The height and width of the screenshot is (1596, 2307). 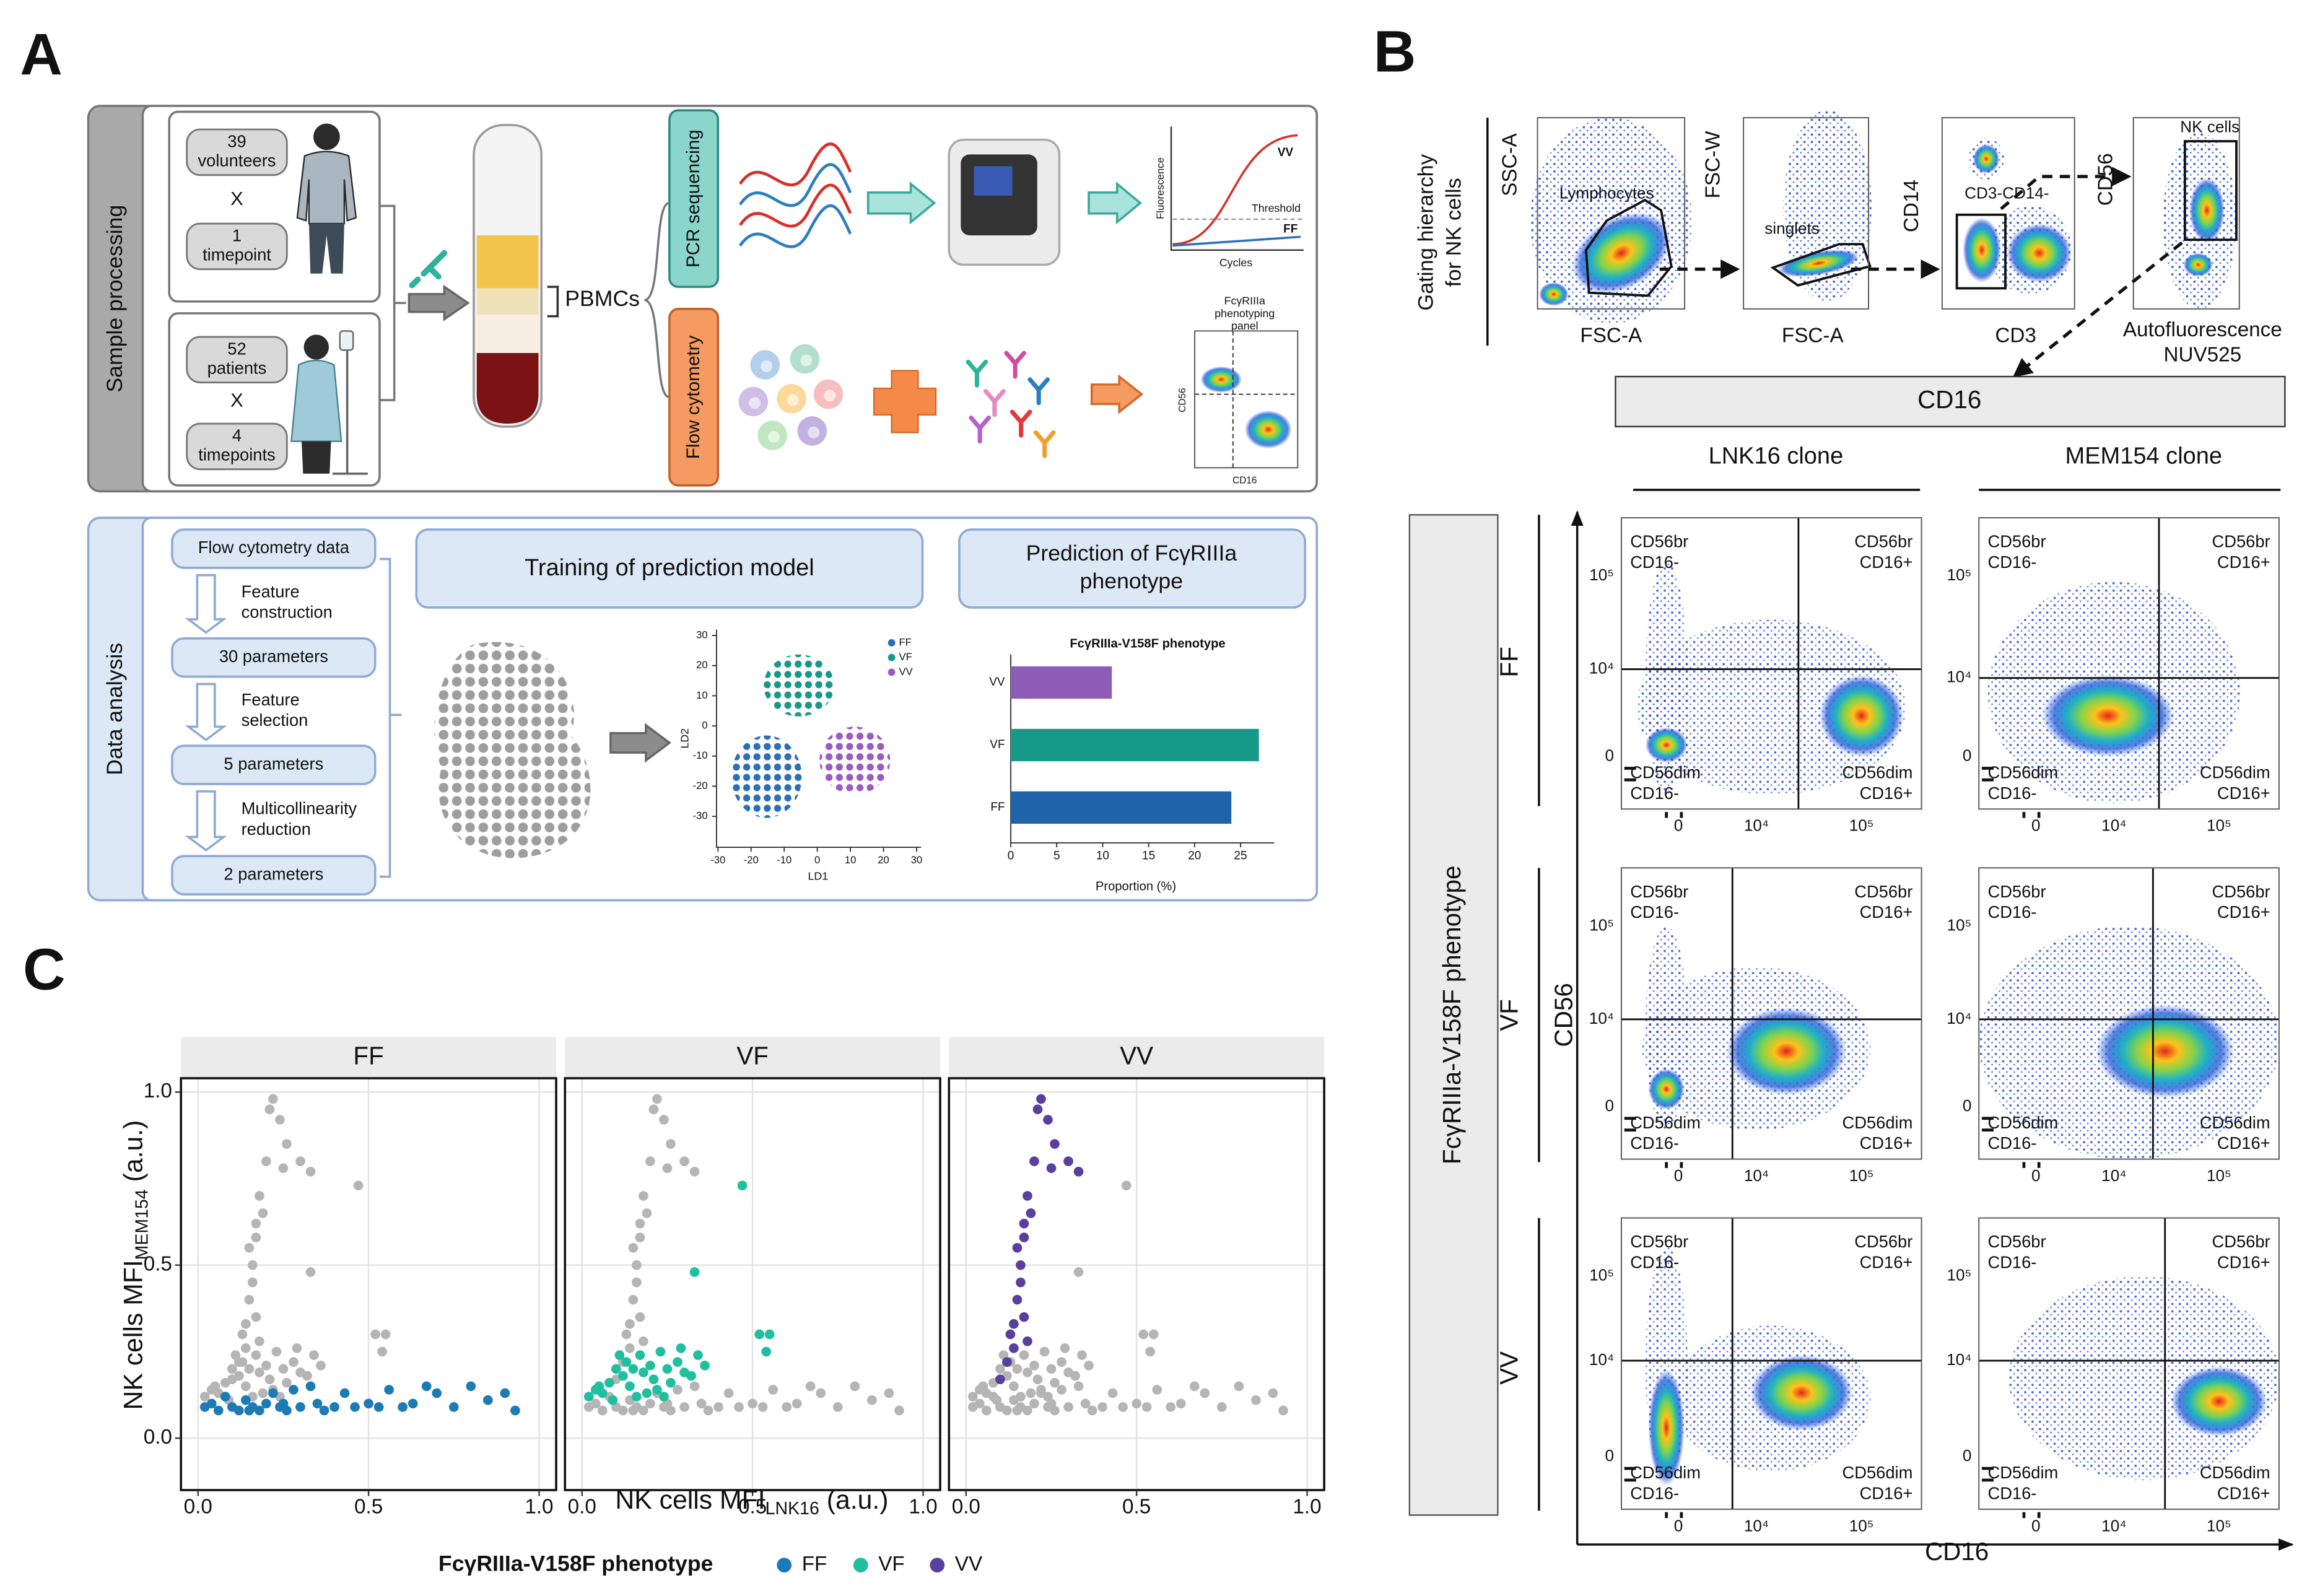 What do you see at coordinates (237, 160) in the screenshot?
I see `pill-text: volunteers` at bounding box center [237, 160].